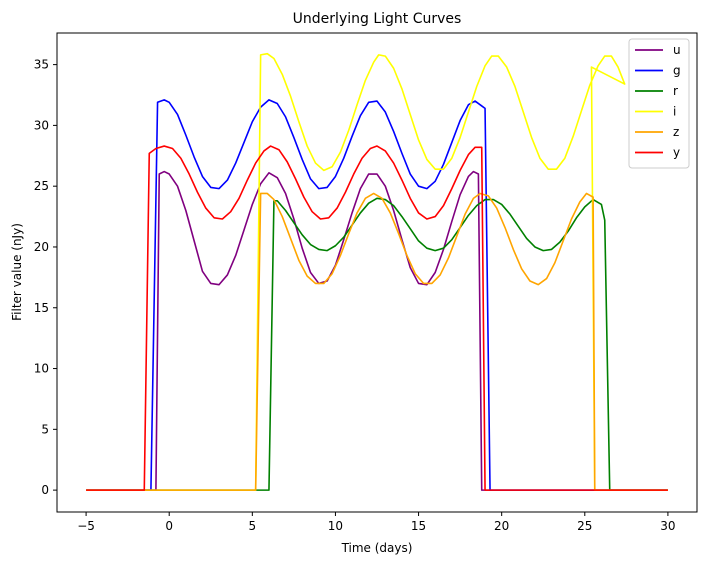  Describe the element at coordinates (41, 186) in the screenshot. I see `y-tick-label: 25` at that location.